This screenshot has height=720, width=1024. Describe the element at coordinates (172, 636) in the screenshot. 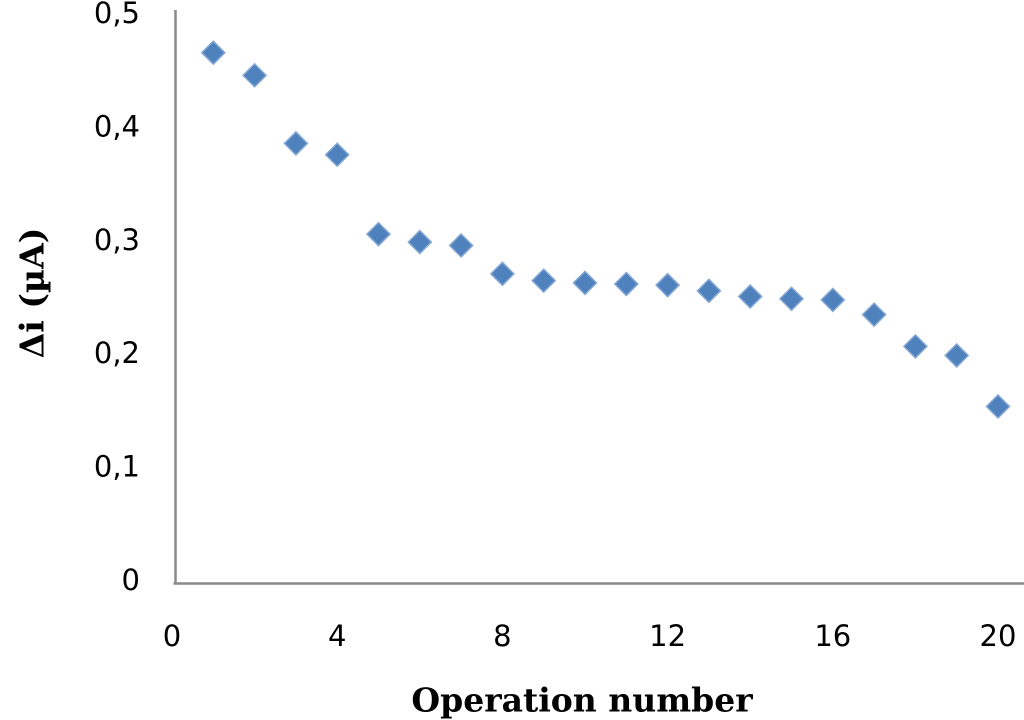

I see `x-tick-label: 0` at that location.